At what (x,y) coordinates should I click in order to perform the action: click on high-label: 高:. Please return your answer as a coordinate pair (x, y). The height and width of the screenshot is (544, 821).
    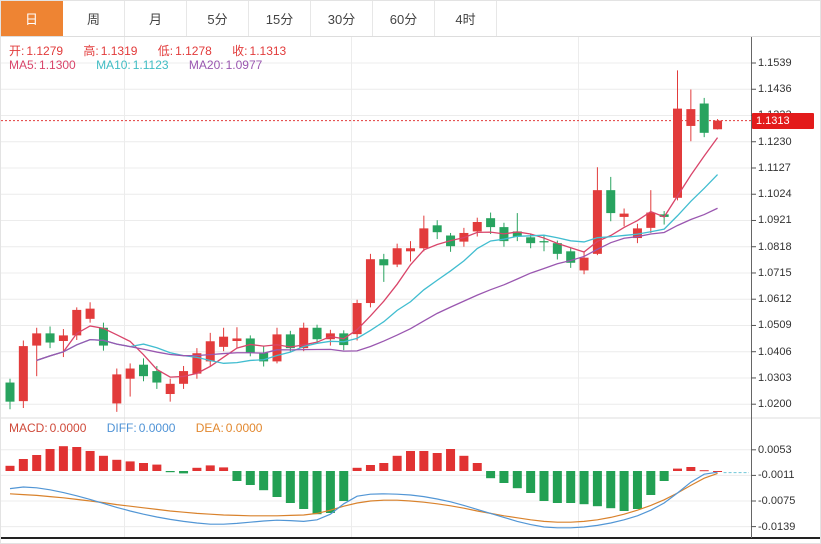
    Looking at the image, I should click on (91, 51).